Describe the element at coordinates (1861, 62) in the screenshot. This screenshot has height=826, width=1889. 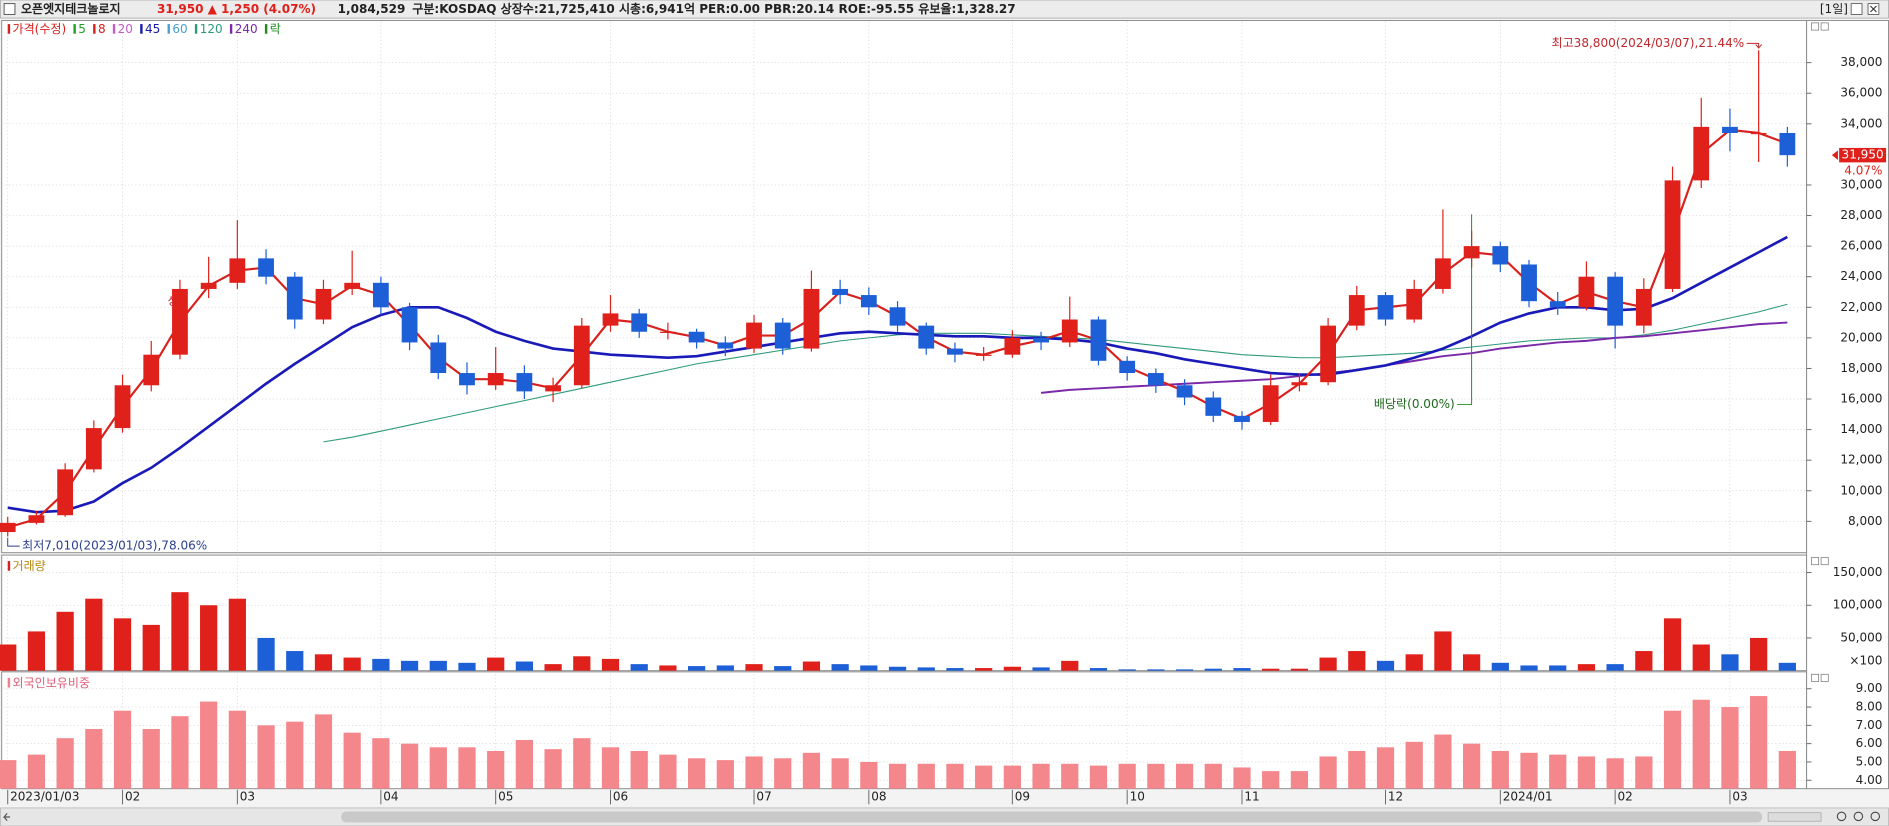
I see `y-tick-label: 38,000` at that location.